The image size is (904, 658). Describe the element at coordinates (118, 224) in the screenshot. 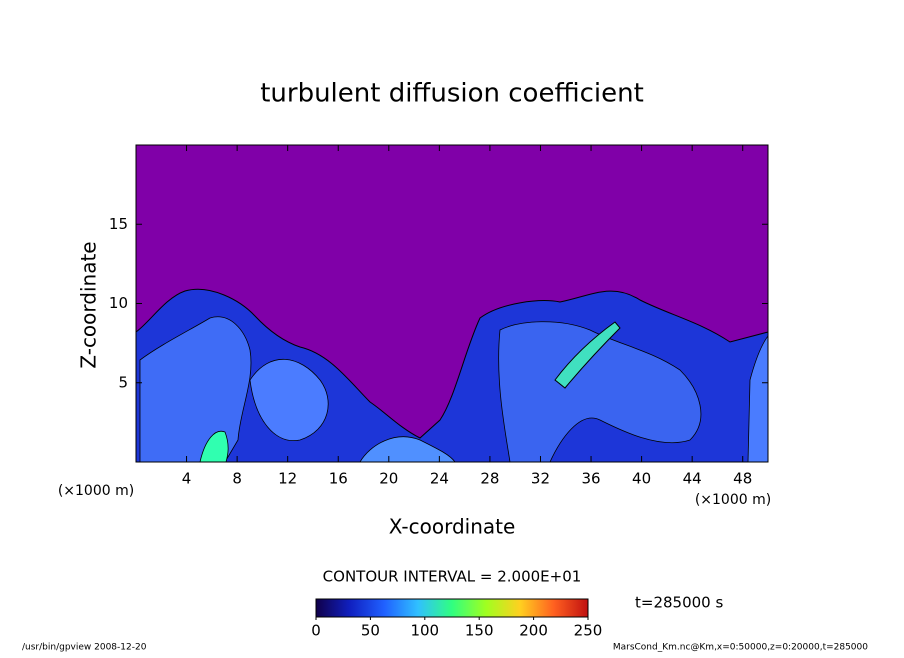

I see `y-tick-label: 15` at that location.